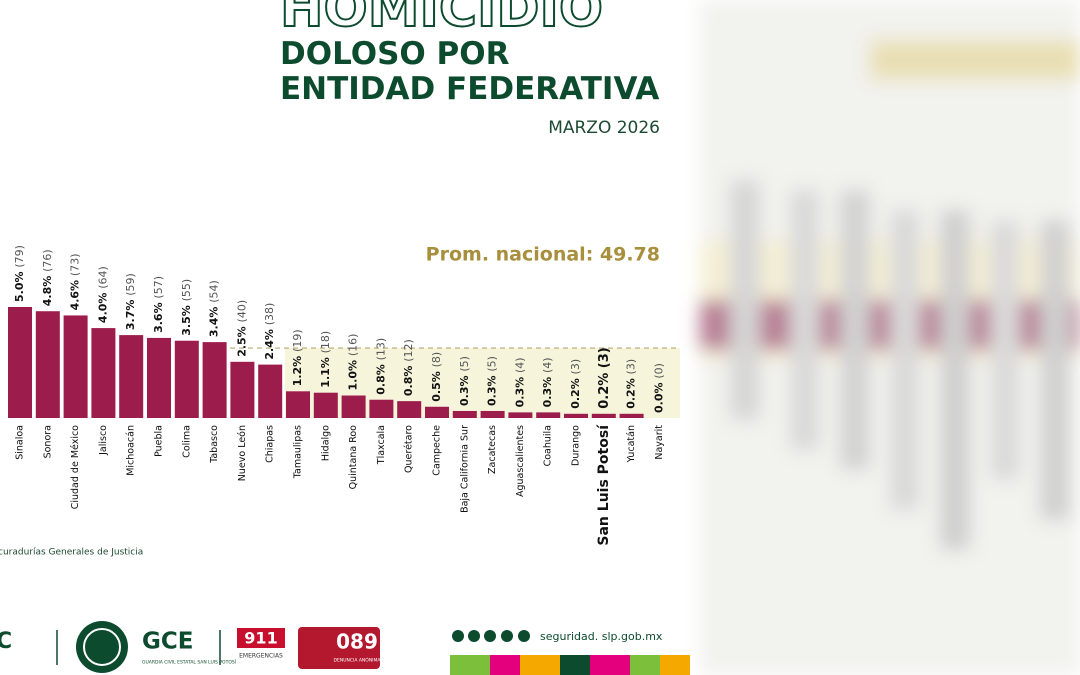 The image size is (1080, 675). I want to click on value-label: 4.0% (64), so click(102, 294).